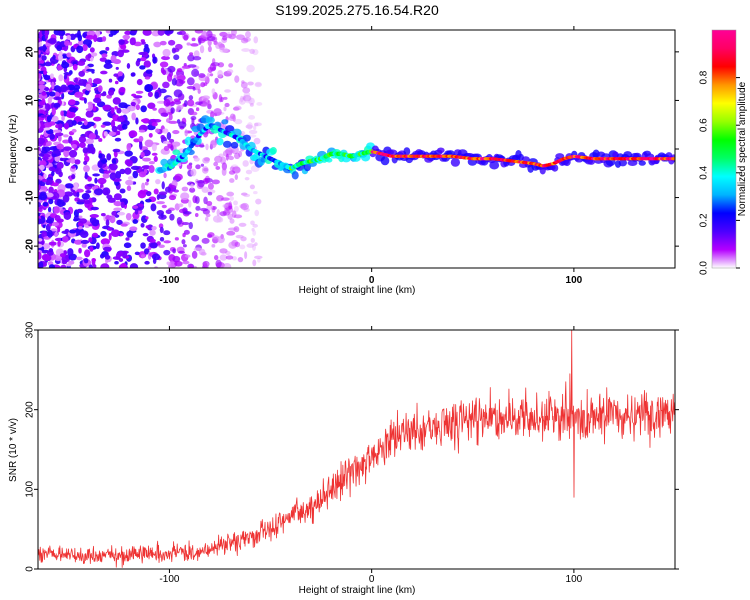 This screenshot has height=600, width=750. What do you see at coordinates (704, 220) in the screenshot?
I see `colorbar-tick-label: 0.2` at bounding box center [704, 220].